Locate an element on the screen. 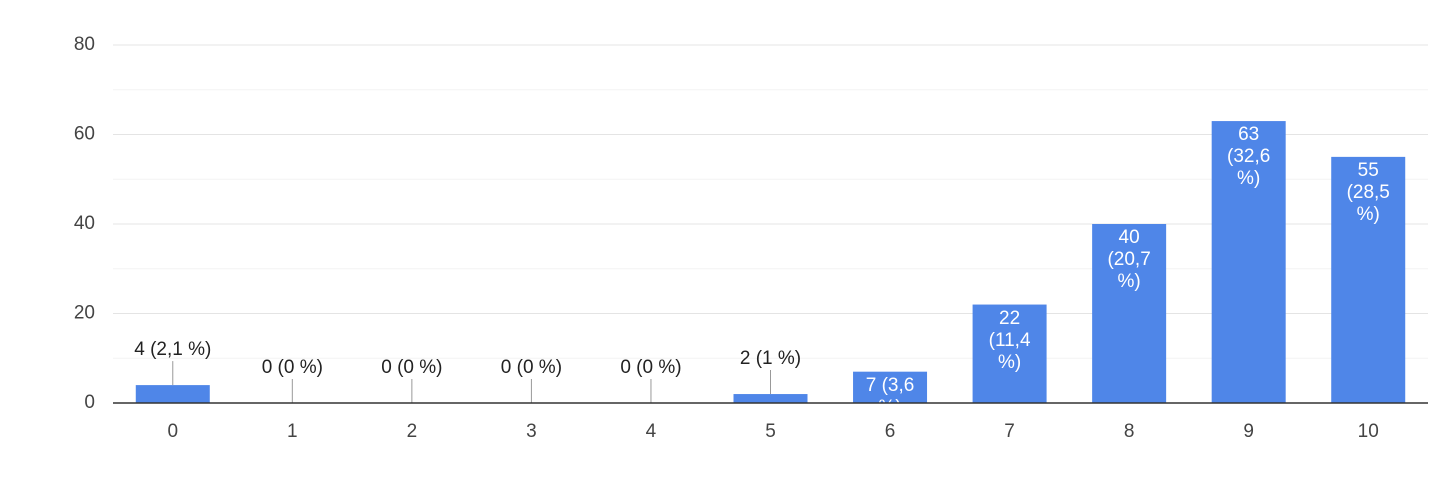 This screenshot has width=1440, height=486. y-tick-label: 80 is located at coordinates (84, 44).